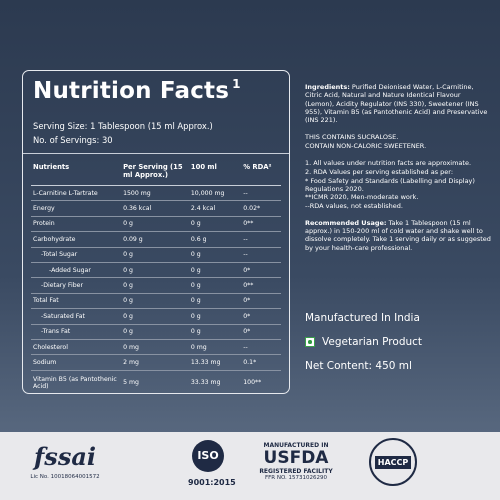  I want to click on haccp-logo: HACCP, so click(393, 462).